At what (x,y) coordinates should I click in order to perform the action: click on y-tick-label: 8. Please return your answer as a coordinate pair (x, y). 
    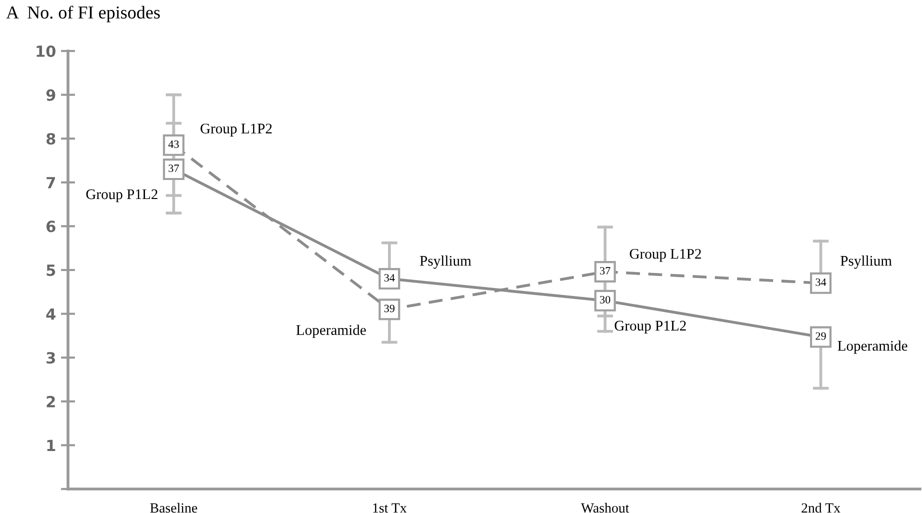
    Looking at the image, I should click on (51, 139).